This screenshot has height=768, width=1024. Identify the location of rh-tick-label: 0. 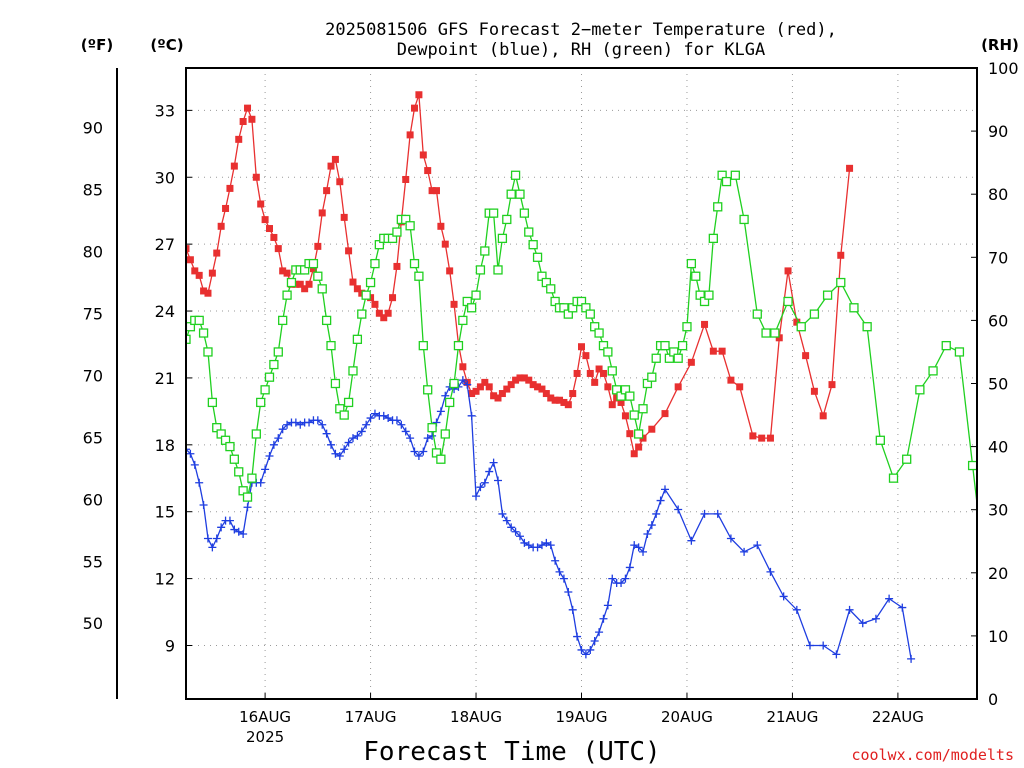
(993, 699).